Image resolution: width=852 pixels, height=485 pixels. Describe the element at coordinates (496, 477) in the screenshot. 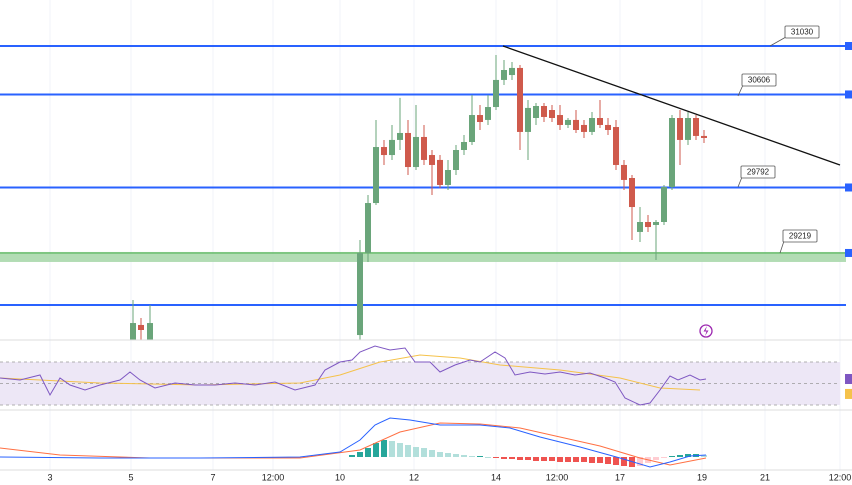

I see `x-tick-label: 14` at that location.